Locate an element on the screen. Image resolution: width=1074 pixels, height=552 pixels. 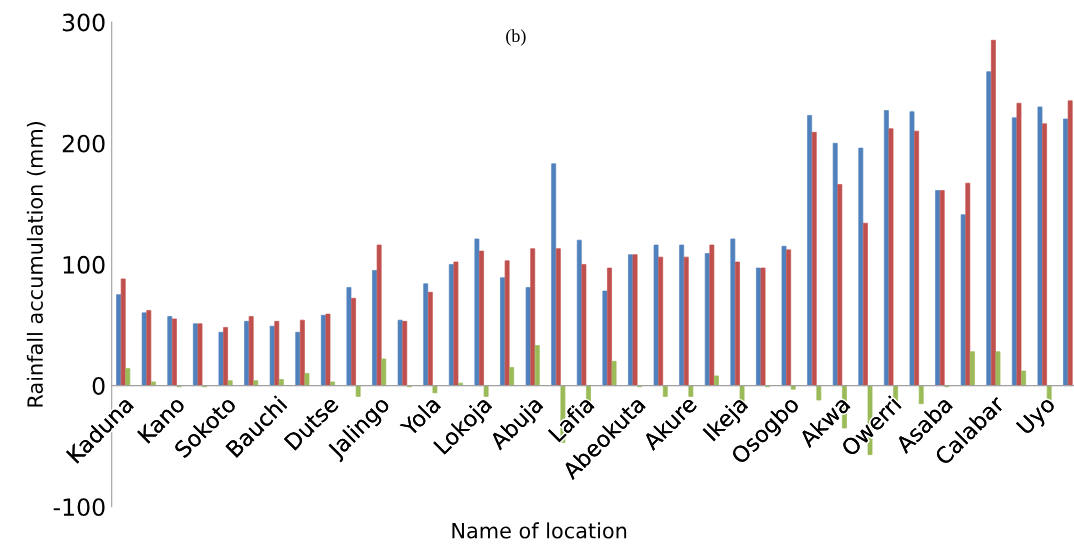
chart-title: (b) is located at coordinates (516, 37).